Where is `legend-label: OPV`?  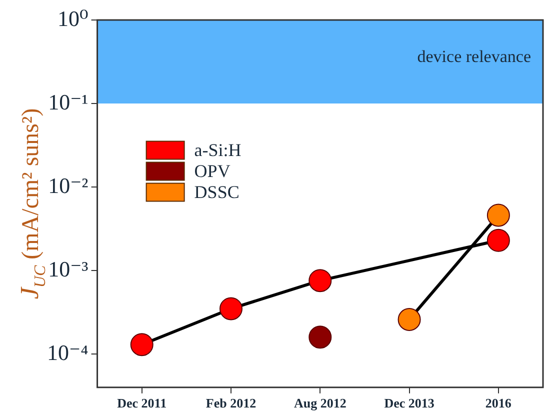
legend-label: OPV is located at coordinates (212, 170).